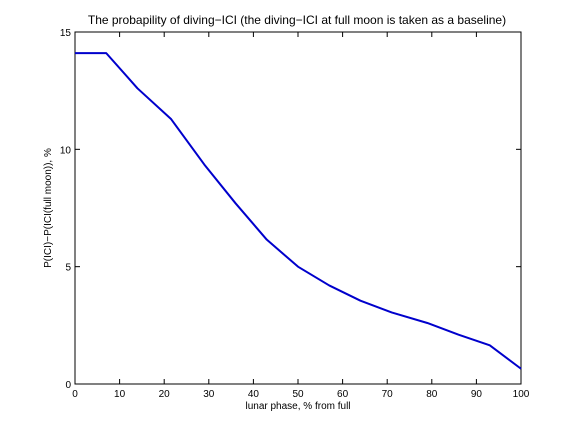  Describe the element at coordinates (120, 394) in the screenshot. I see `x-tick-label: 10` at that location.